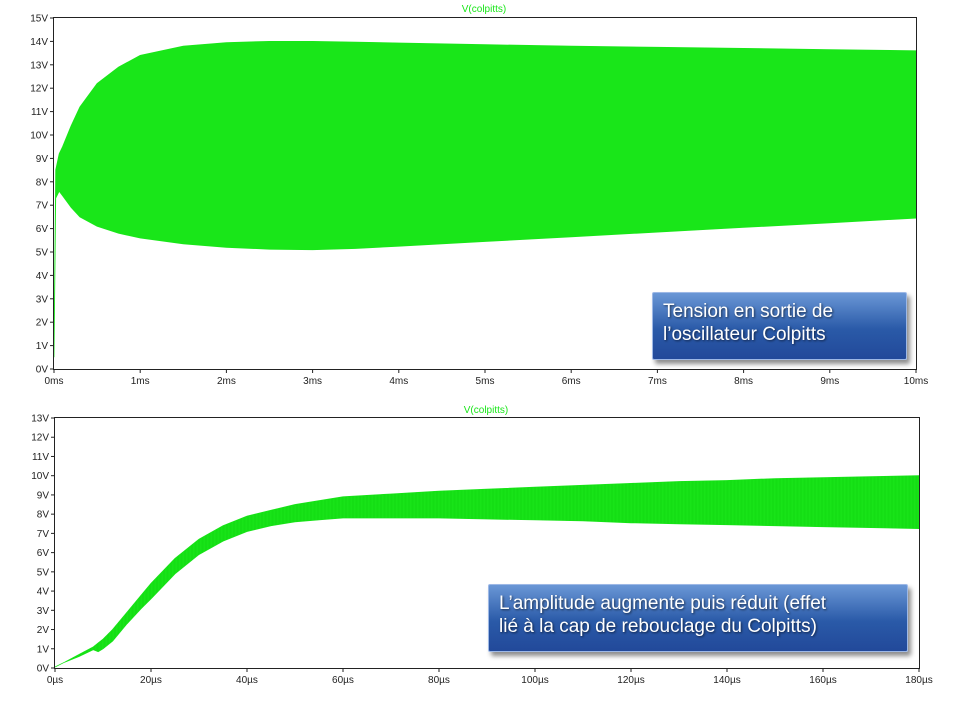 This screenshot has height=720, width=960. Describe the element at coordinates (312, 381) in the screenshot. I see `x-tick-label: 3ms` at that location.